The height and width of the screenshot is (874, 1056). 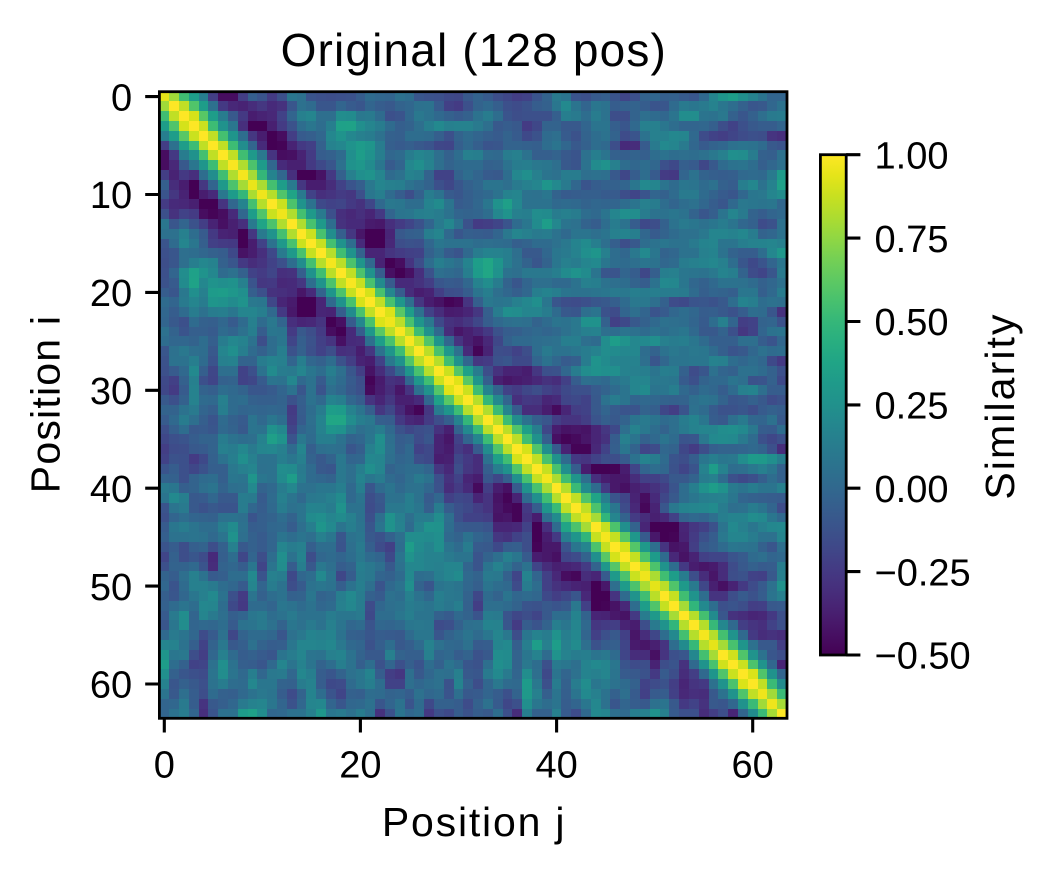 What do you see at coordinates (1000, 405) in the screenshot?
I see `svg-text: Similarity` at bounding box center [1000, 405].